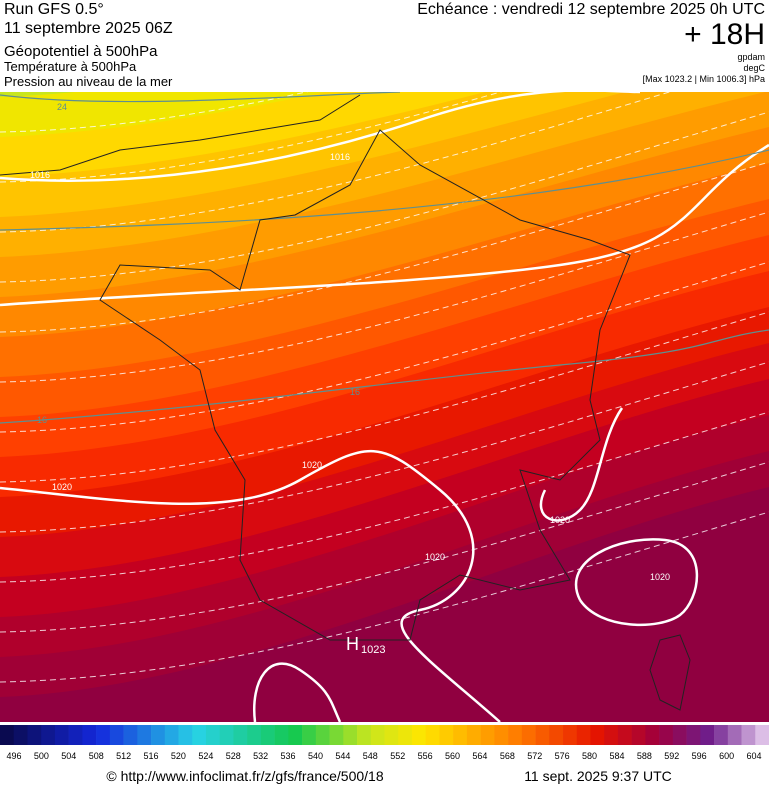 This screenshot has height=791, width=769. What do you see at coordinates (726, 756) in the screenshot?
I see `legend-label: 600` at bounding box center [726, 756].